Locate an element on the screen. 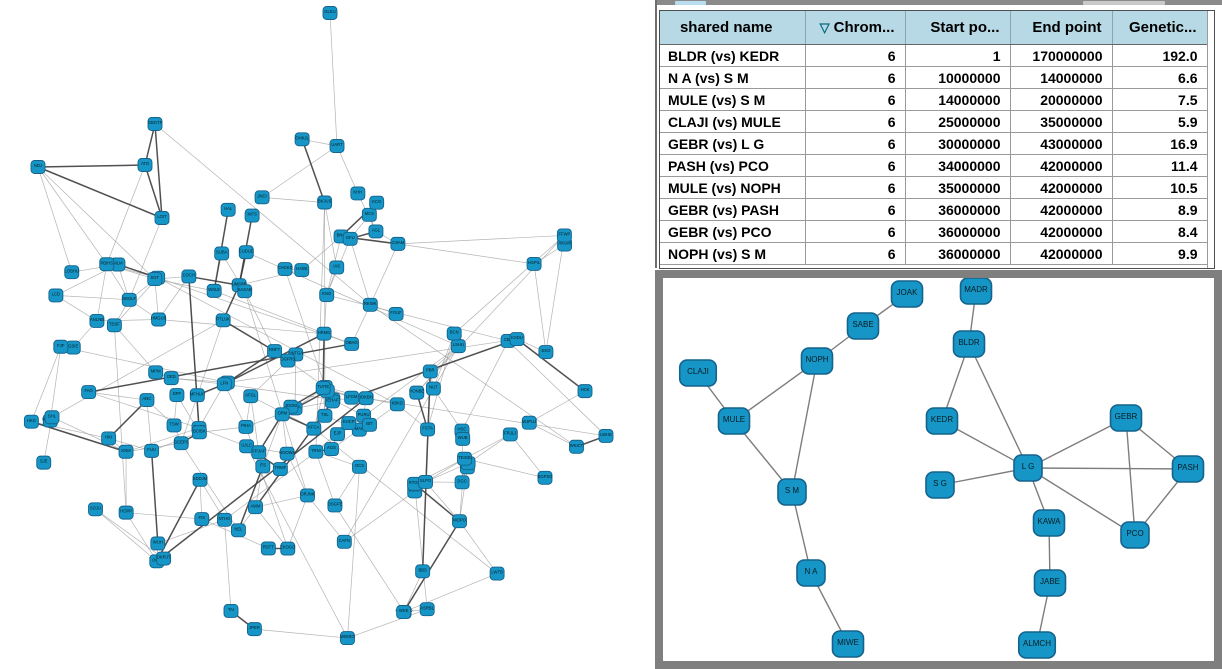 Image resolution: width=1222 pixels, height=669 pixels. overview-node: HOPP is located at coordinates (126, 512).